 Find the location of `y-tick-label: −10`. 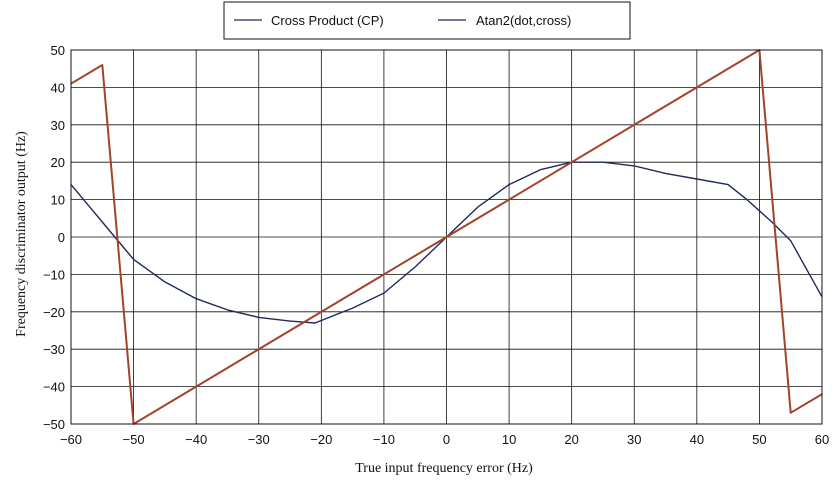

y-tick-label: −10 is located at coordinates (54, 274).